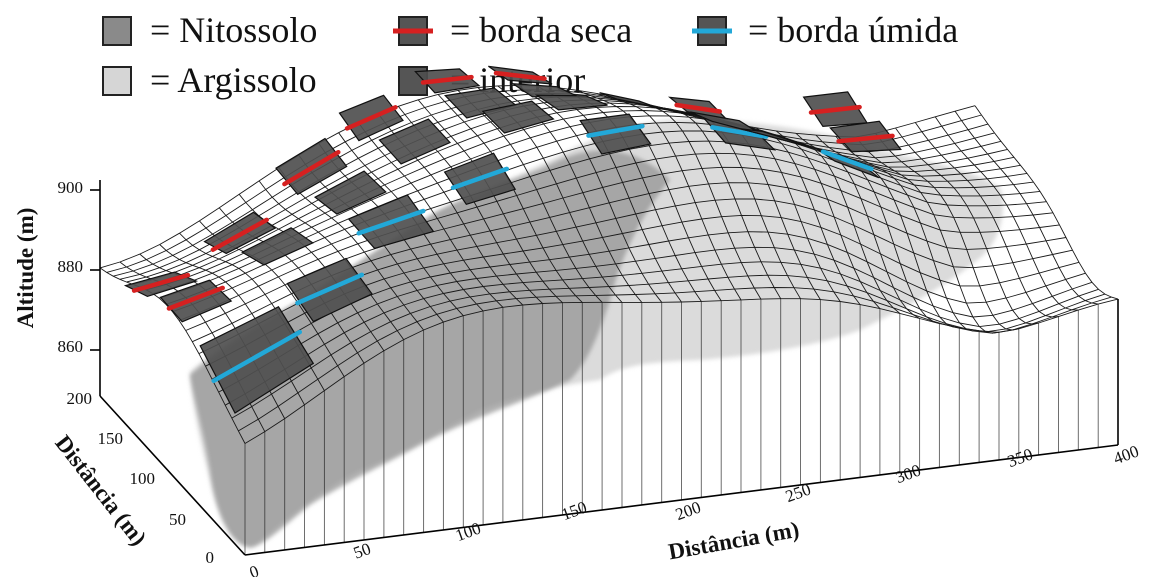 The width and height of the screenshot is (1156, 577). I want to click on length-tick: 350, so click(1020, 458).